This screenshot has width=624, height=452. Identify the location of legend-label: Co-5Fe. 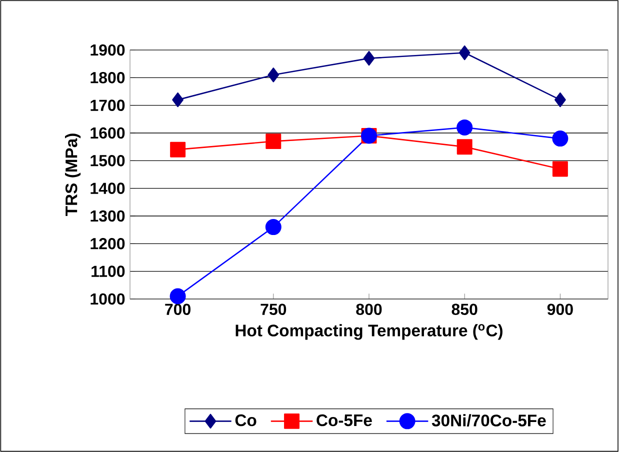
(344, 420).